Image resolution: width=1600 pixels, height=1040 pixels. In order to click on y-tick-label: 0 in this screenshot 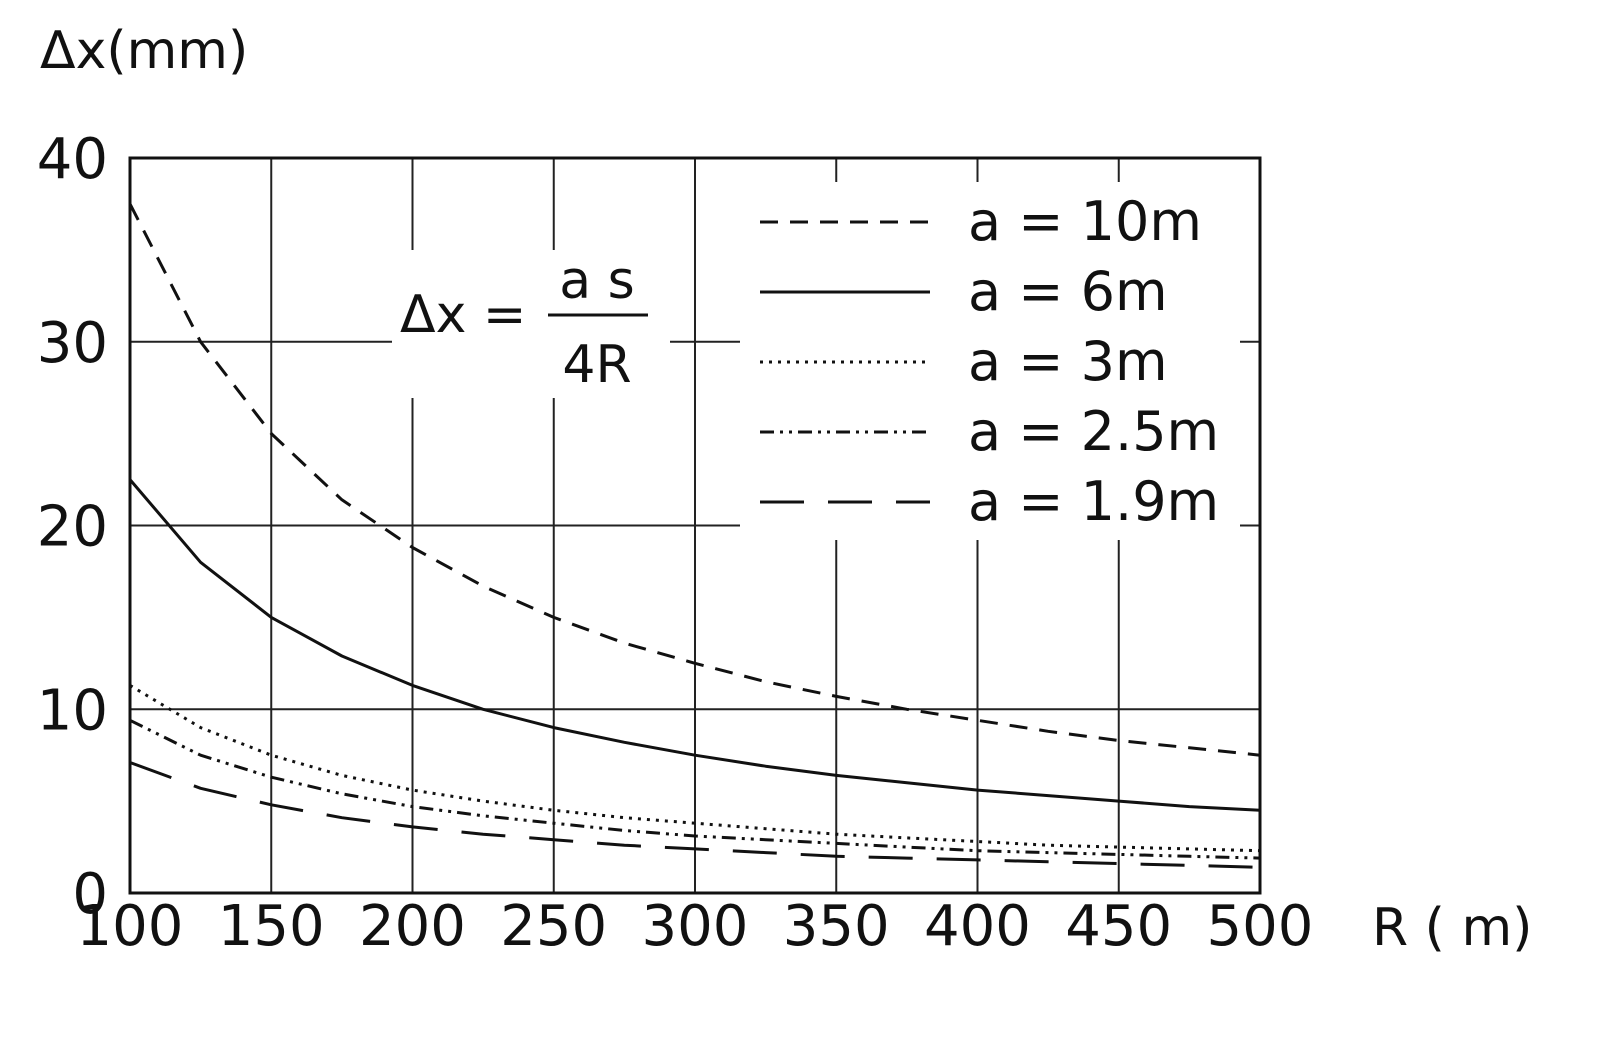, I will do `click(90, 894)`.